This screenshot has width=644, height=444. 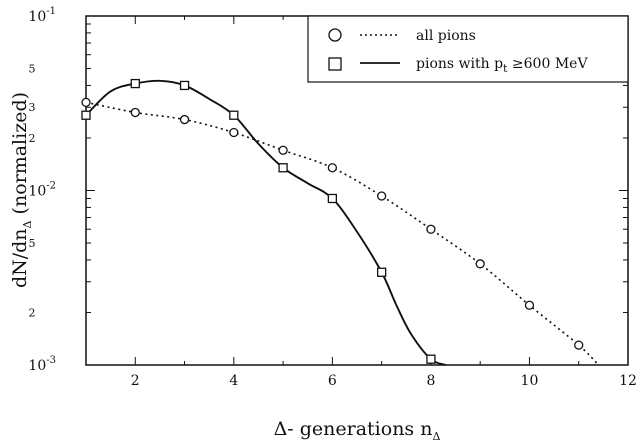 I want to click on y-tick-exponent: -1, so click(x=51, y=11).